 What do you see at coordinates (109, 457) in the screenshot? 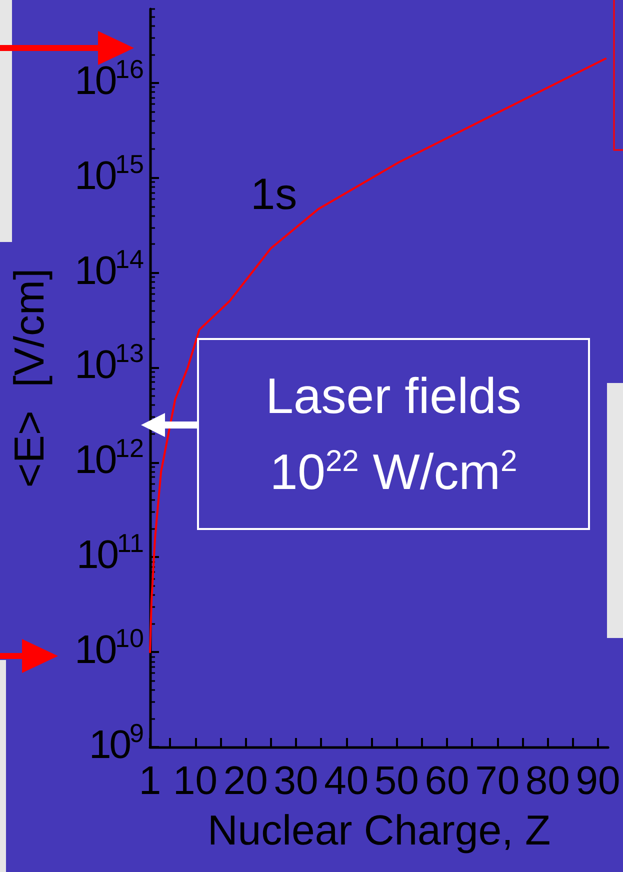
I see `y-tick-label: 10$^{12}$` at bounding box center [109, 457].